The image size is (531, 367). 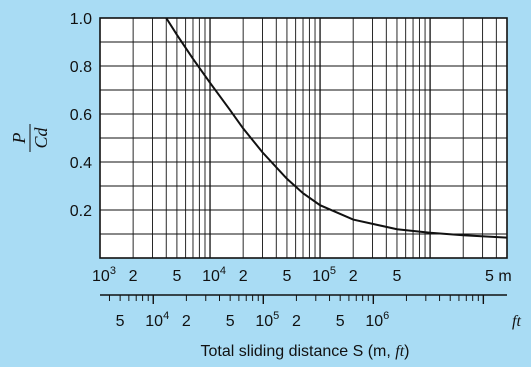 What do you see at coordinates (19, 139) in the screenshot?
I see `y-axis-label-numerator: P` at bounding box center [19, 139].